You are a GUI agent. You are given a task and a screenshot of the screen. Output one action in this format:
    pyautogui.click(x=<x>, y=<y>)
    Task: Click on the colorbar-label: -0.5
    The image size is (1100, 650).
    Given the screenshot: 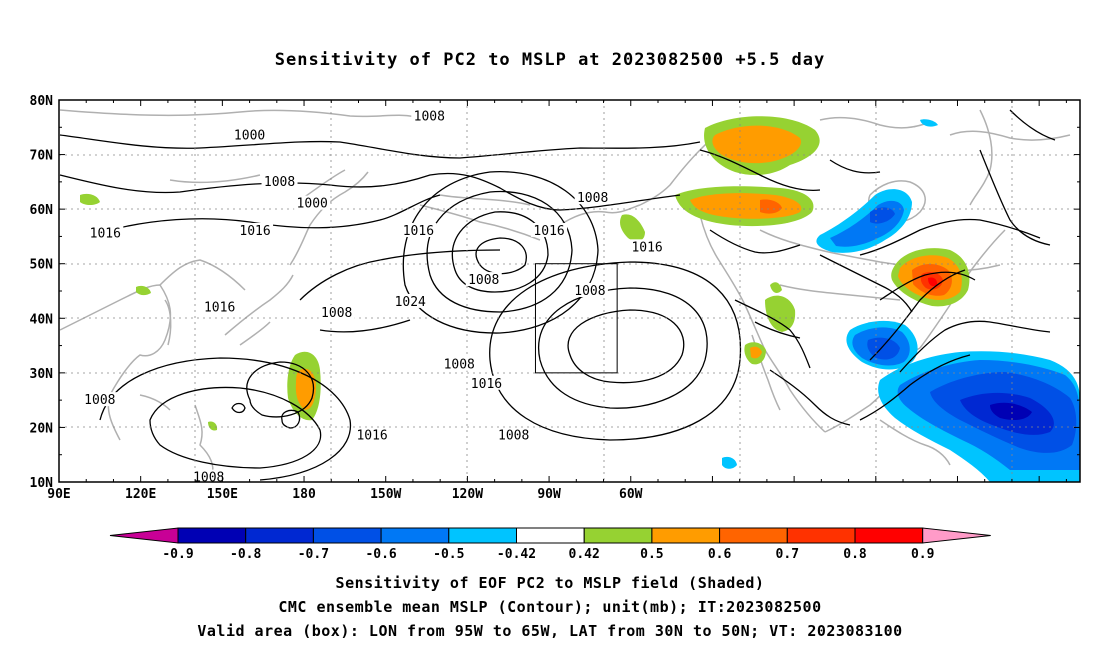 What is the action you would take?
    pyautogui.click(x=448, y=554)
    